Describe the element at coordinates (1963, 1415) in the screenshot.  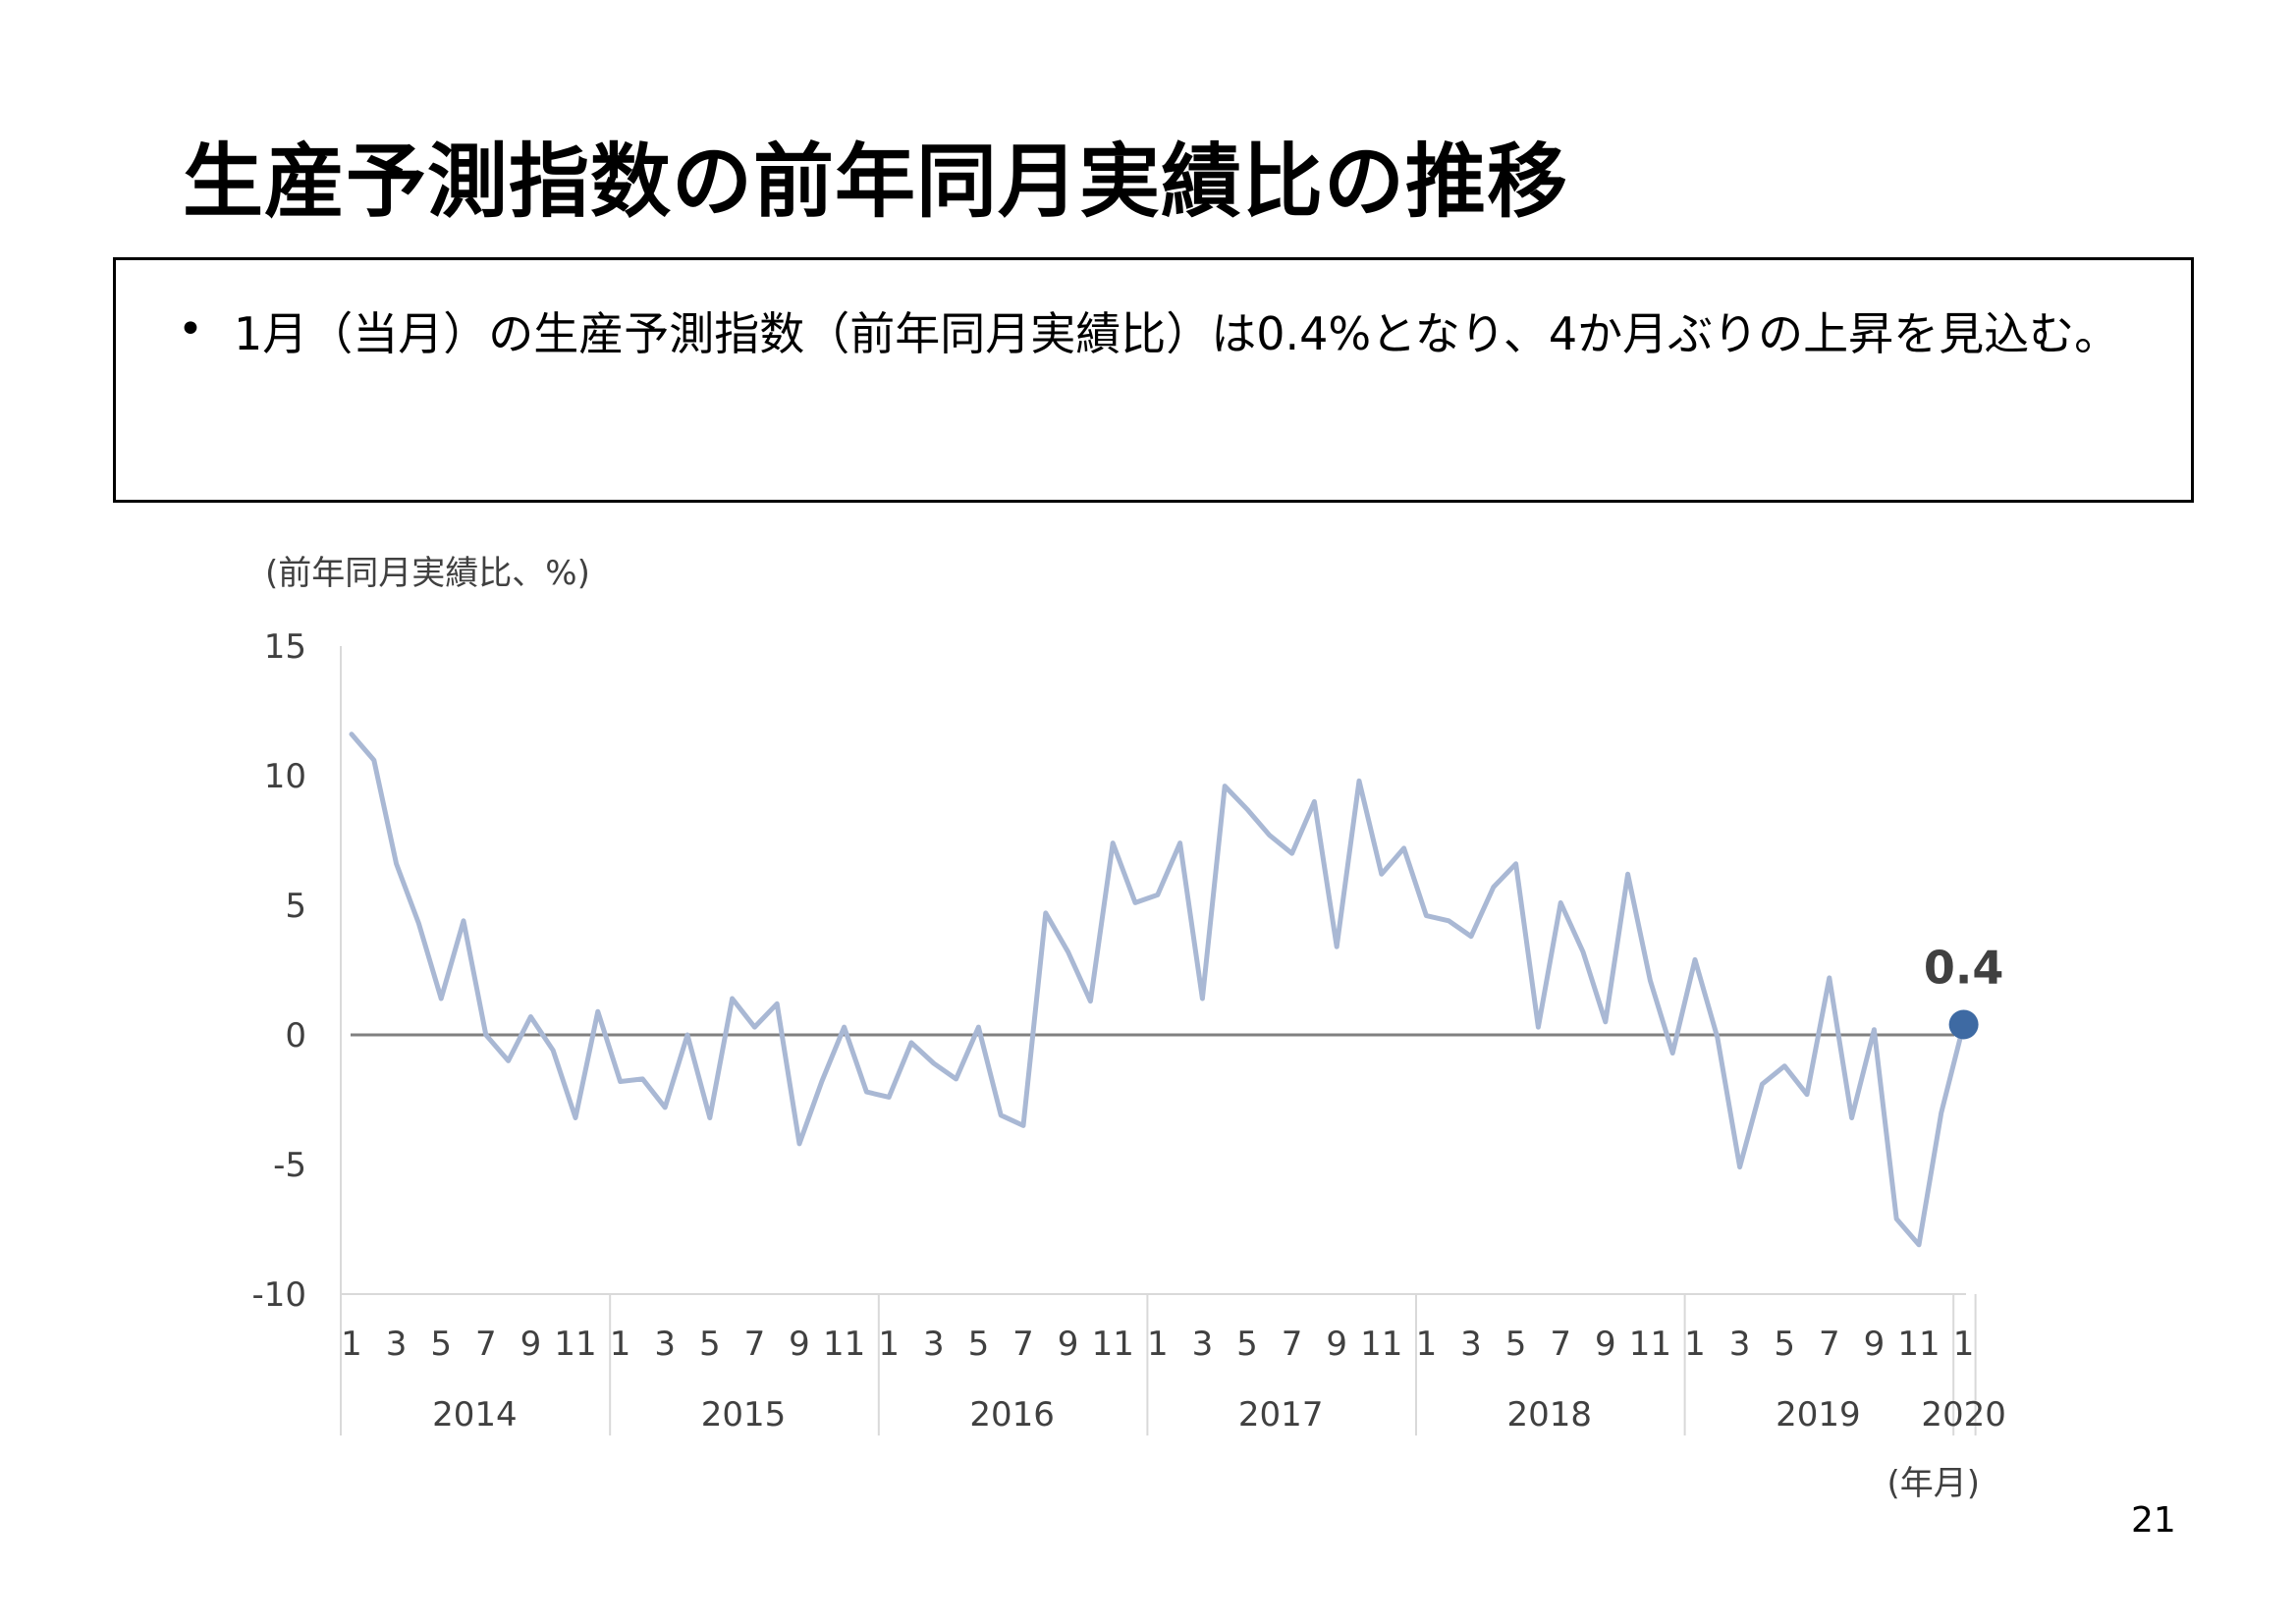
I see `year-label: 2020` at that location.